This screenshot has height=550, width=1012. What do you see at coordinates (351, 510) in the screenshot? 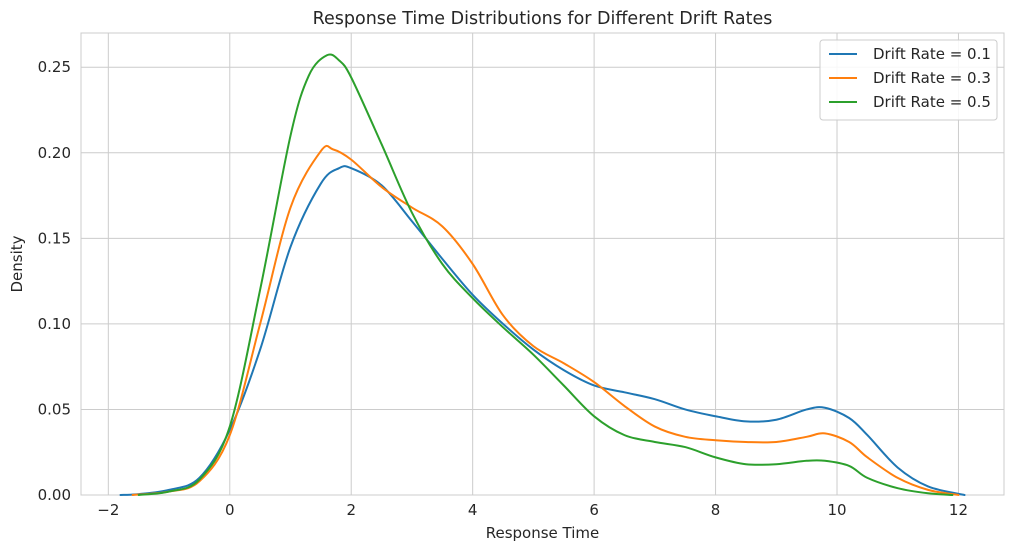
I see `x-tick-label: 2` at bounding box center [351, 510].